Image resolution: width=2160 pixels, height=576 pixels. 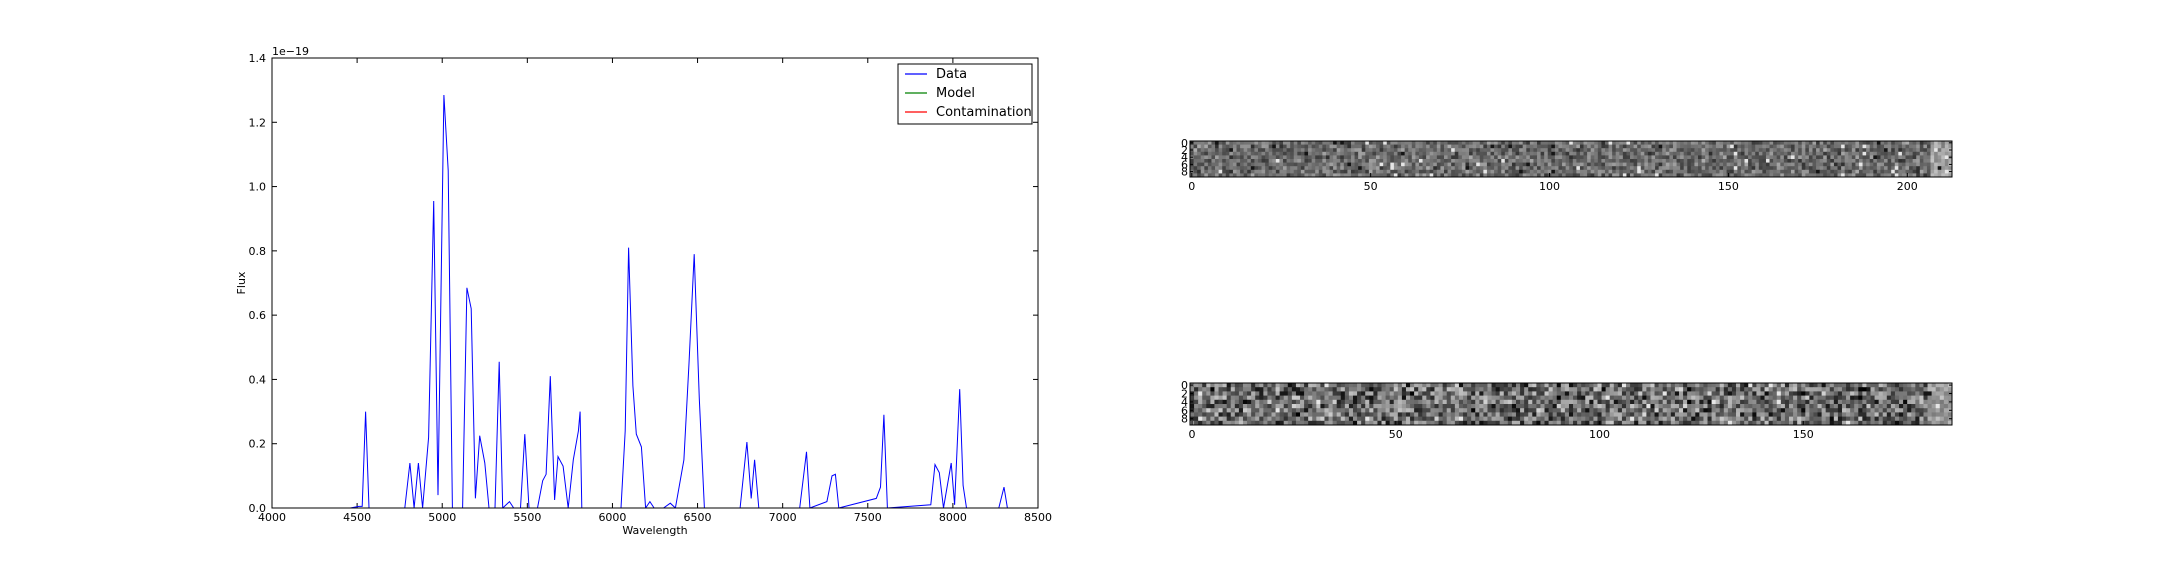 I want to click on image-y-tick-label: 0, so click(x=1184, y=385).